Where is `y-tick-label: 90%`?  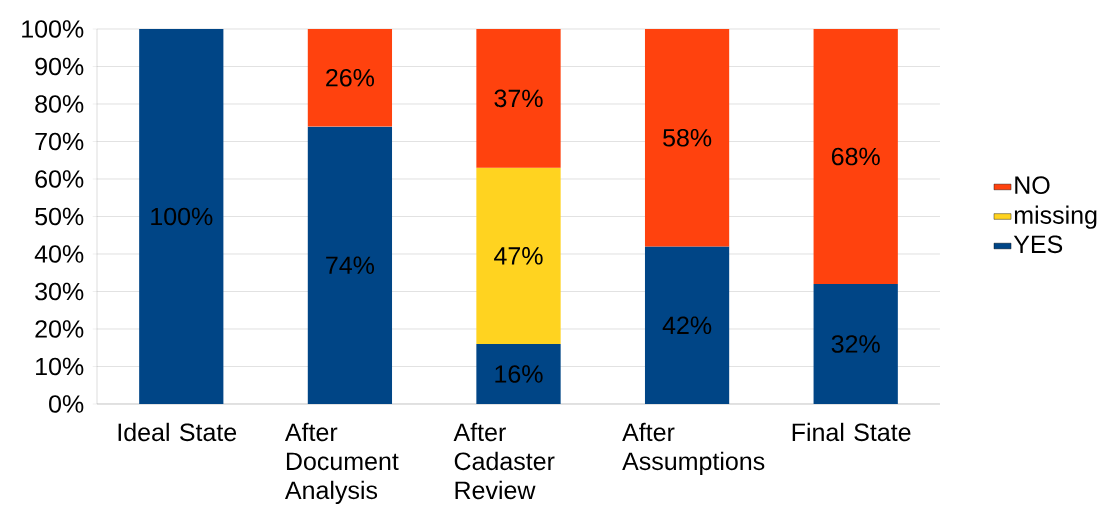 y-tick-label: 90% is located at coordinates (59, 66).